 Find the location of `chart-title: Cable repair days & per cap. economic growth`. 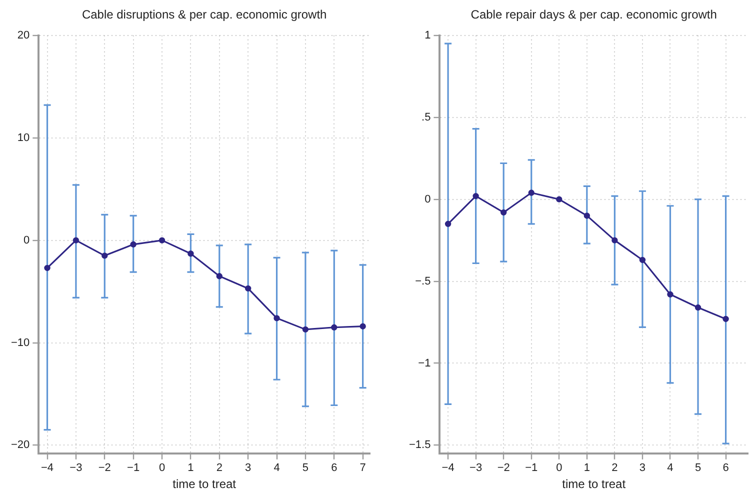

chart-title: Cable repair days & per cap. economic growth is located at coordinates (593, 15).